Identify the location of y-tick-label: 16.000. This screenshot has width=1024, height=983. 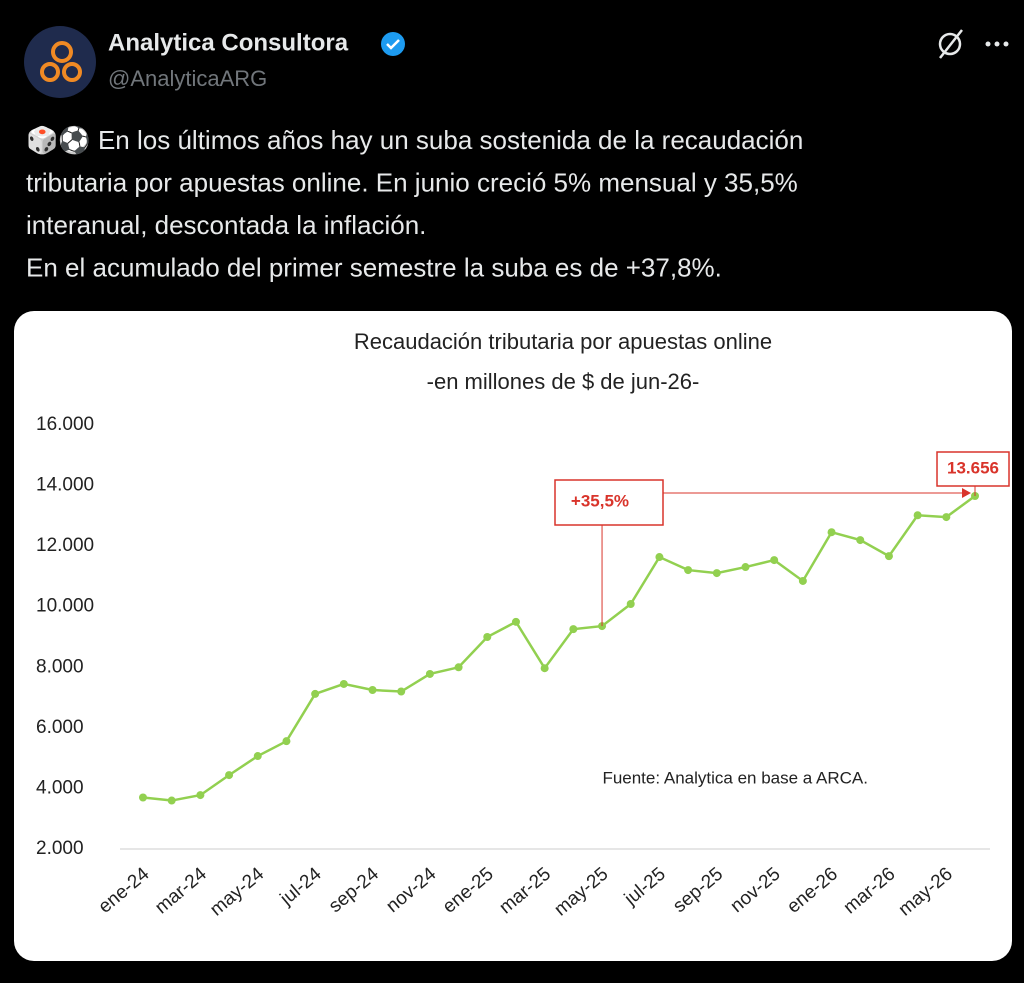
(65, 424).